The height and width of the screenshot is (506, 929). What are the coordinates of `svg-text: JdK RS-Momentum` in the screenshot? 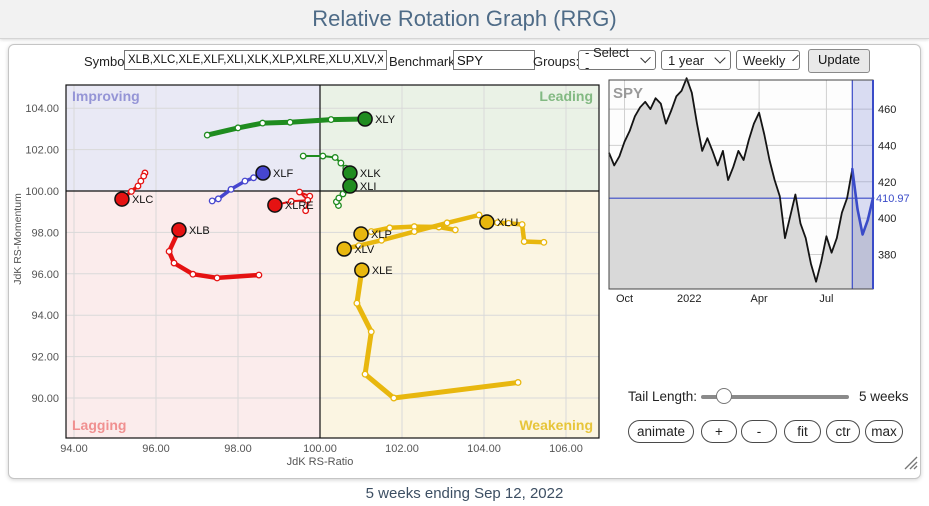 It's located at (18, 239).